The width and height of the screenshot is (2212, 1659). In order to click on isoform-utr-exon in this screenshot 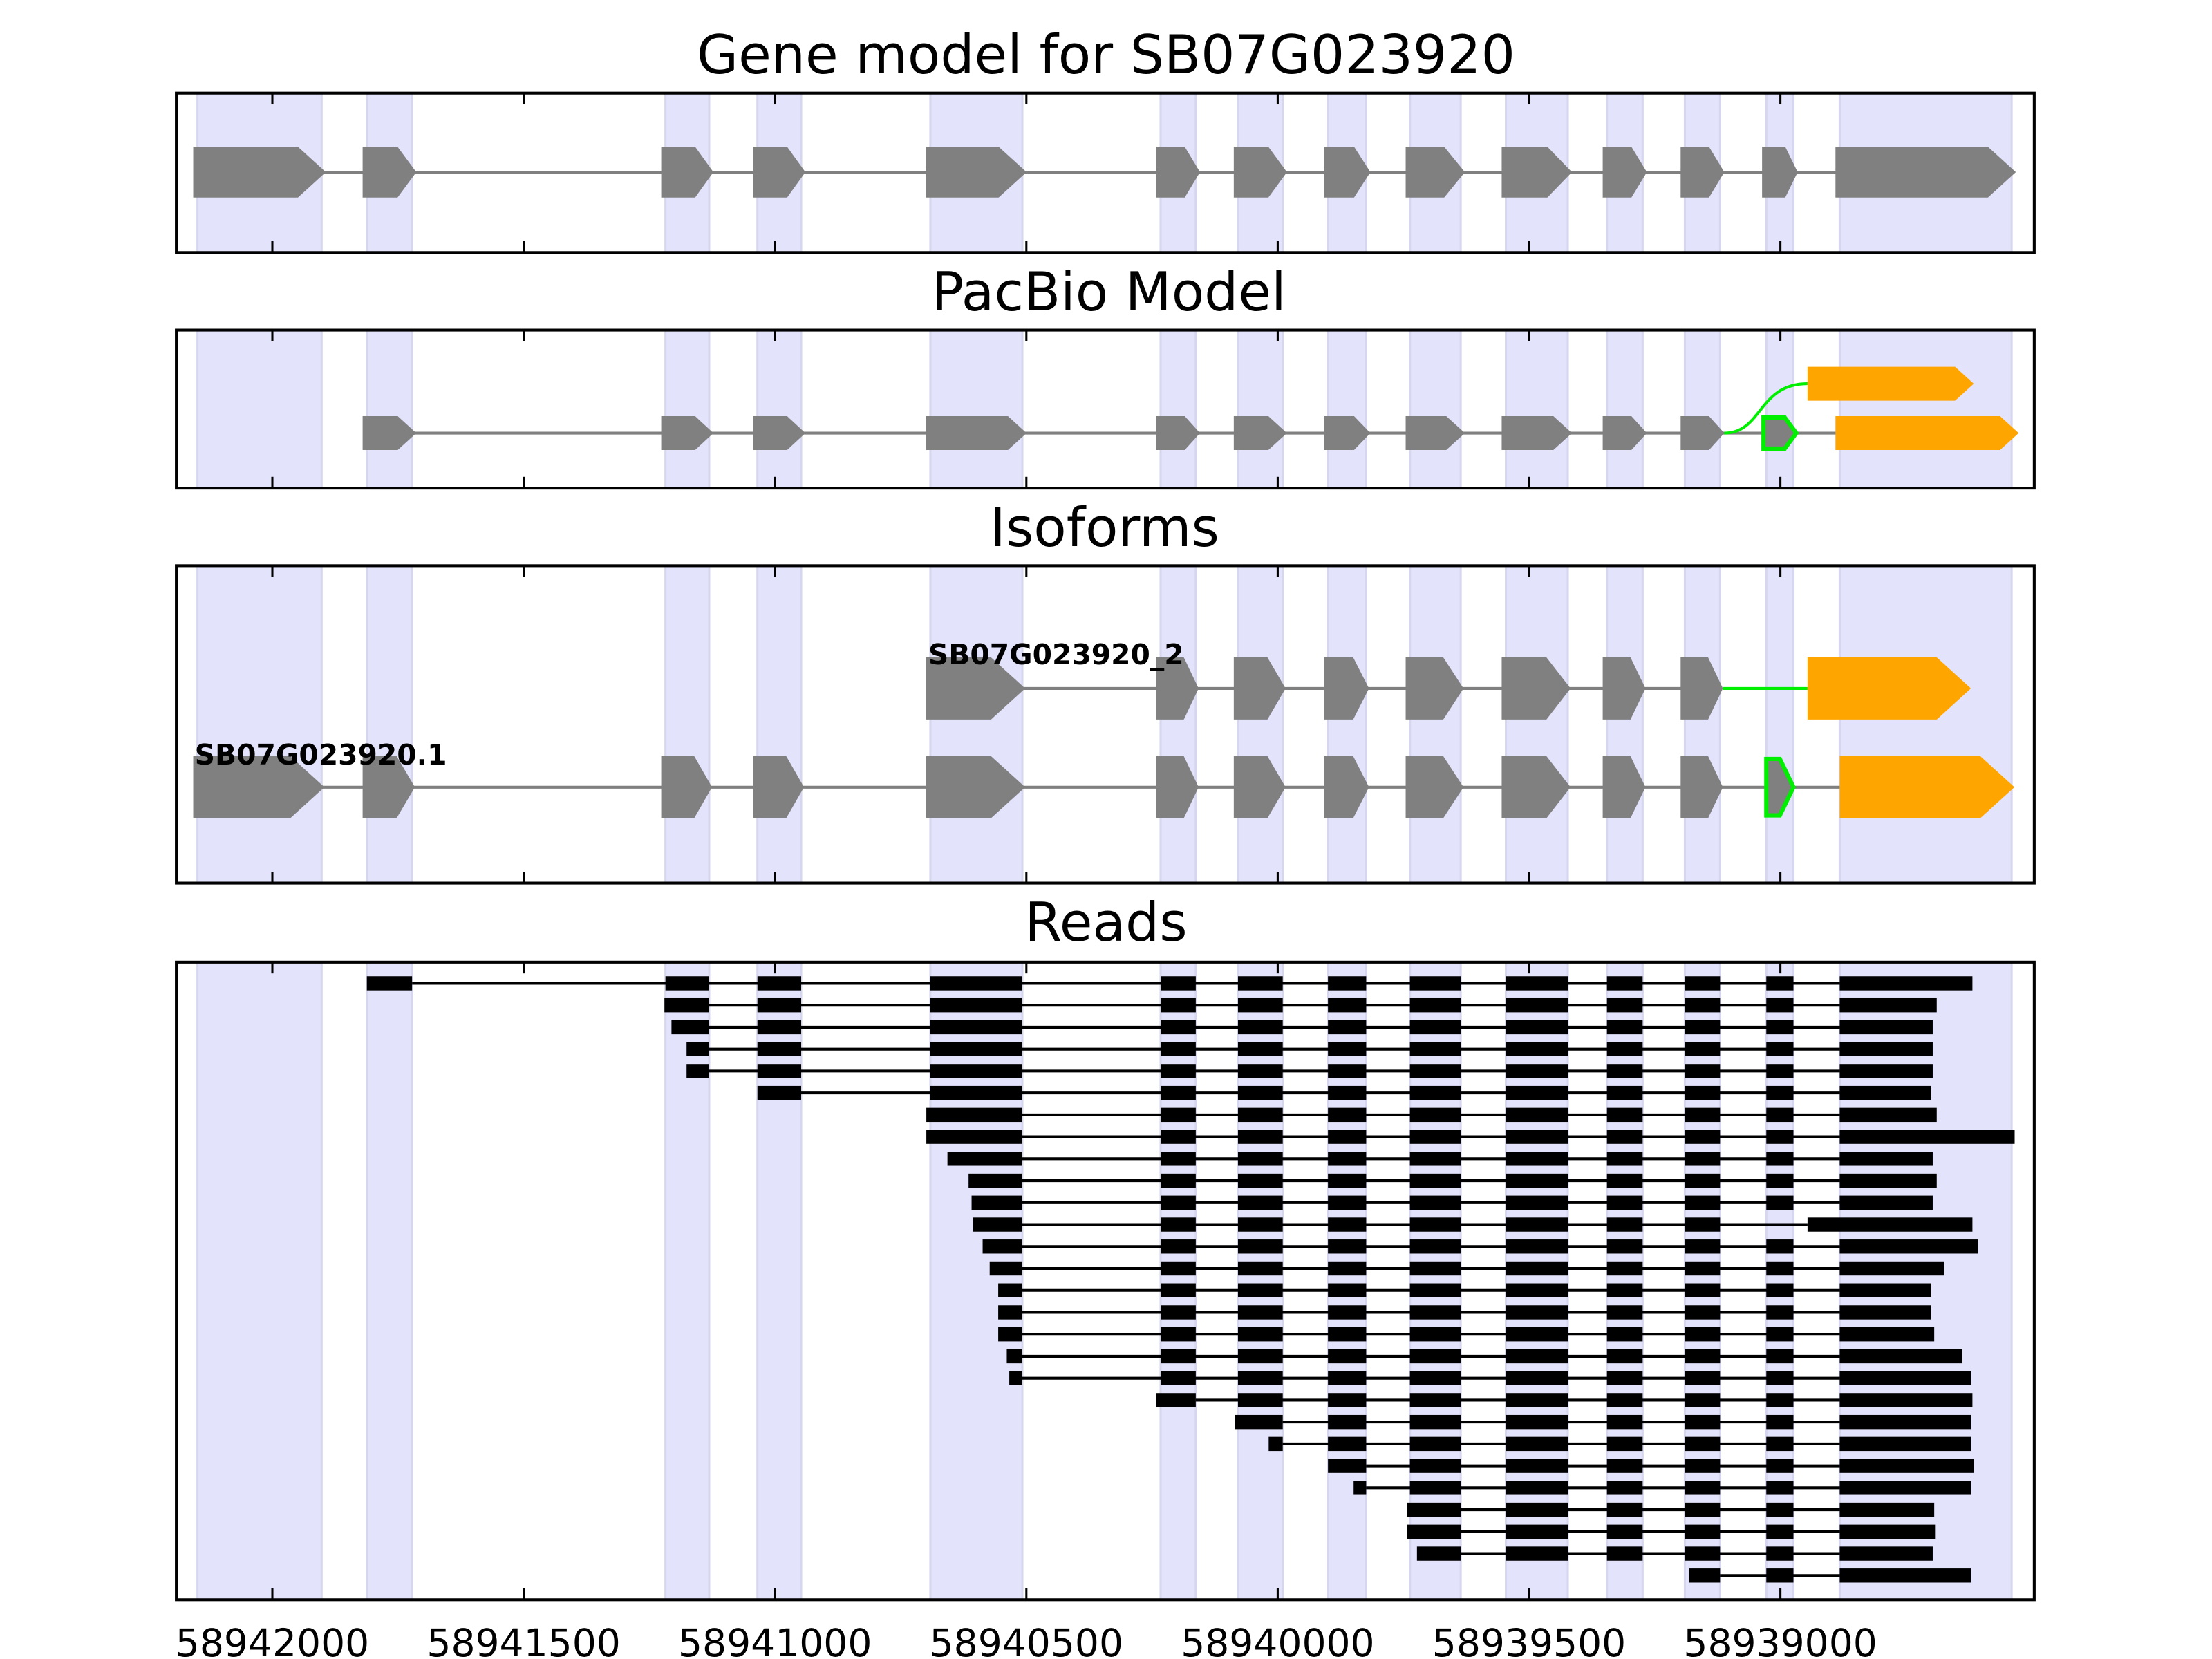, I will do `click(1927, 787)`.